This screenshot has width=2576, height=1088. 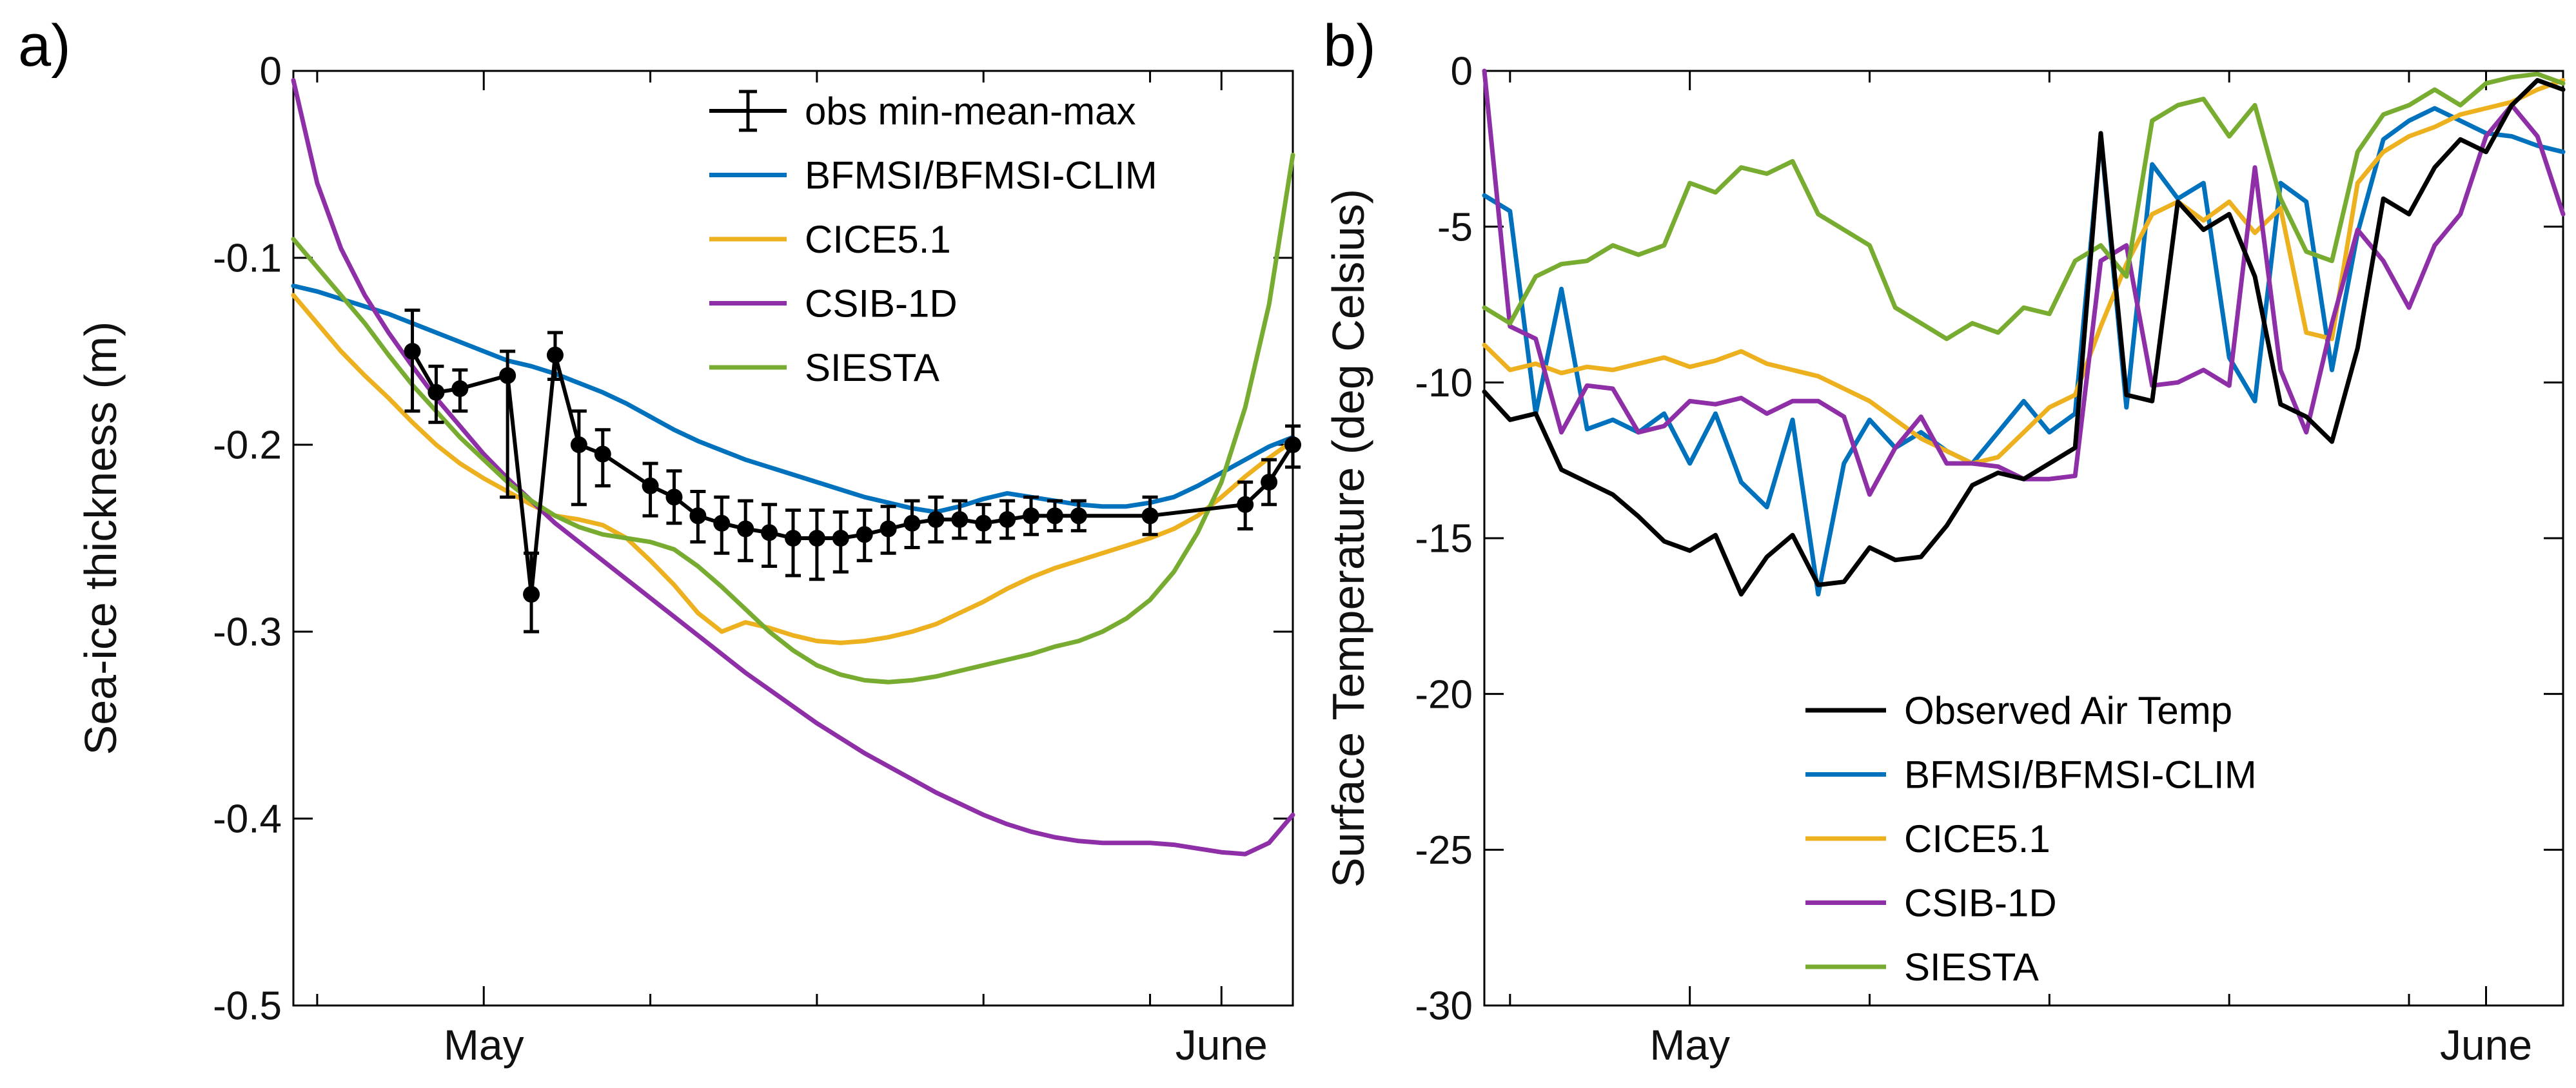 I want to click on legend-label: Observed Air Temp, so click(x=2068, y=711).